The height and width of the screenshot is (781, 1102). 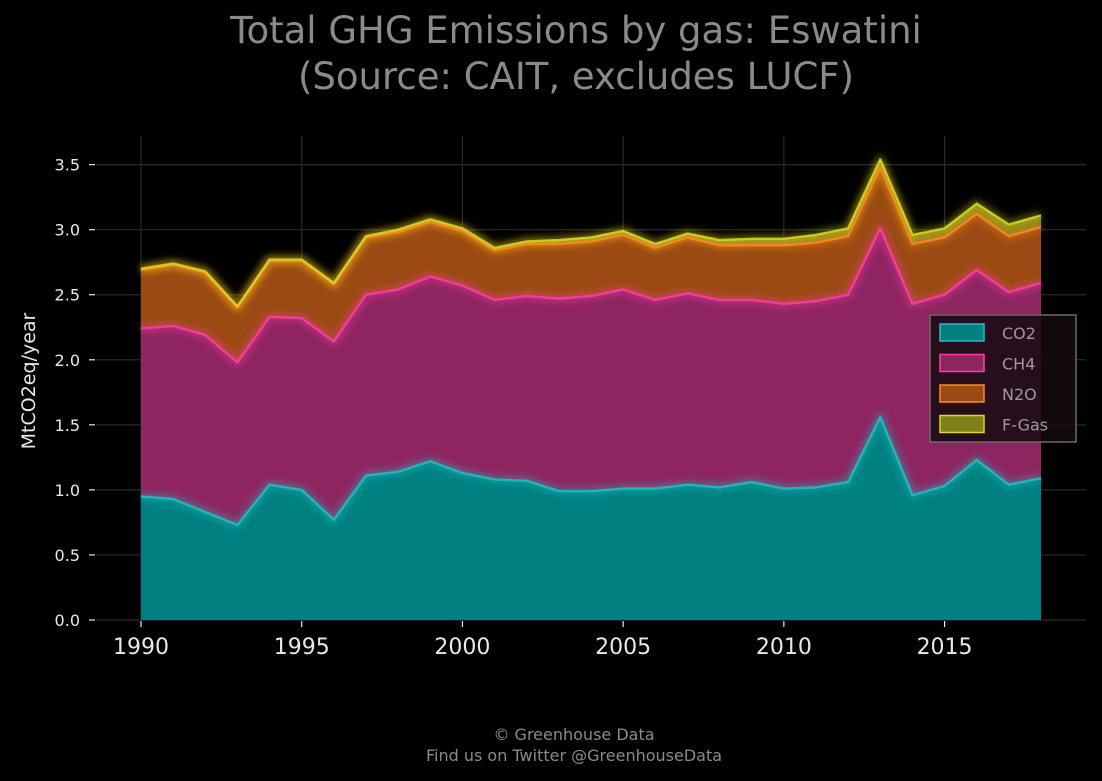 I want to click on y-tick-label: 0.0, so click(x=67, y=620).